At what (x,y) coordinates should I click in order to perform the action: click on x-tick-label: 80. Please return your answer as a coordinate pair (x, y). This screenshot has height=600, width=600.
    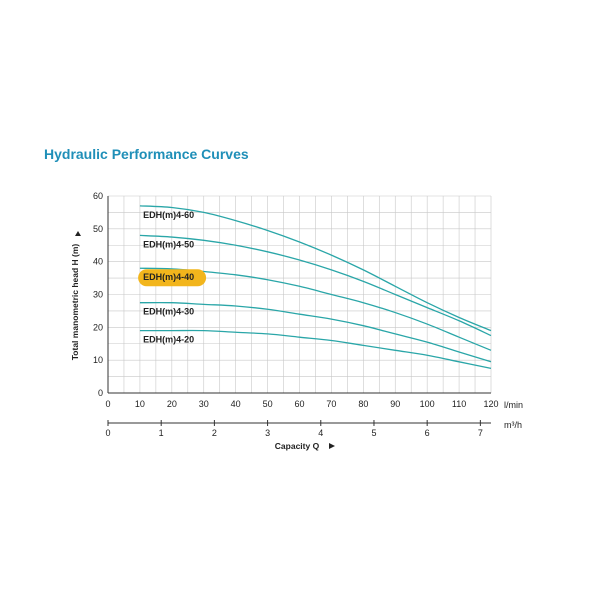
    Looking at the image, I should click on (363, 404).